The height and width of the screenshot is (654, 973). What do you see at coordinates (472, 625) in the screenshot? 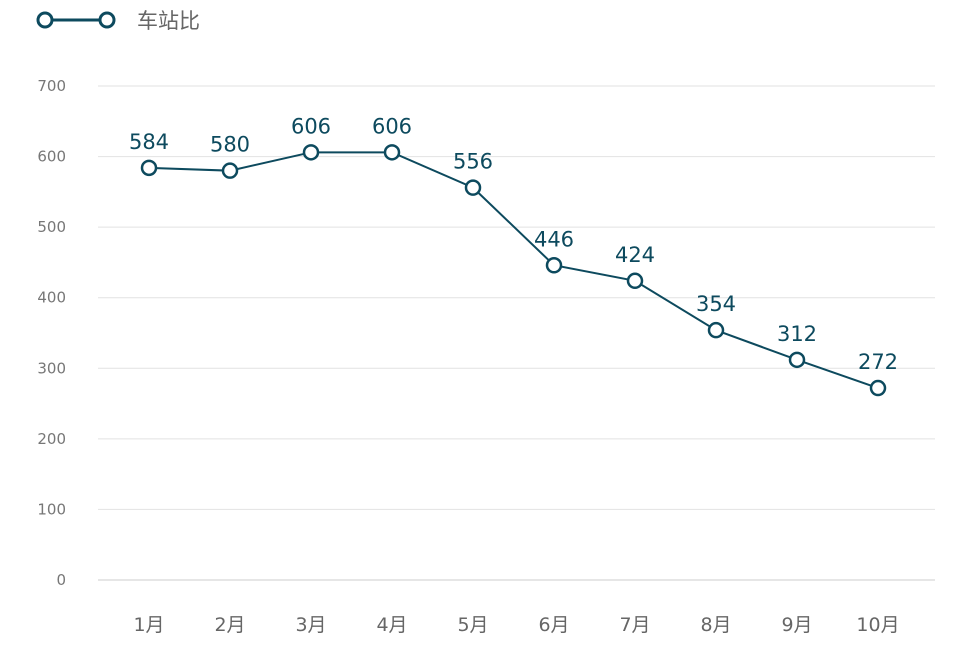
I see `x-tick-label: 5月` at bounding box center [472, 625].